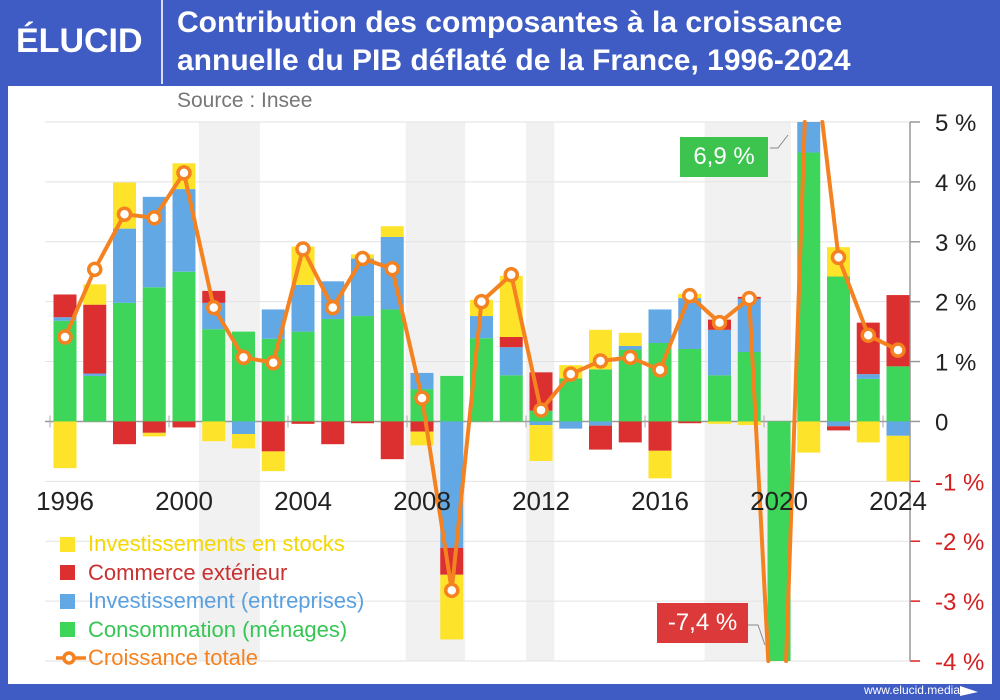  Describe the element at coordinates (702, 623) in the screenshot. I see `callout-min: -7,4 %` at that location.